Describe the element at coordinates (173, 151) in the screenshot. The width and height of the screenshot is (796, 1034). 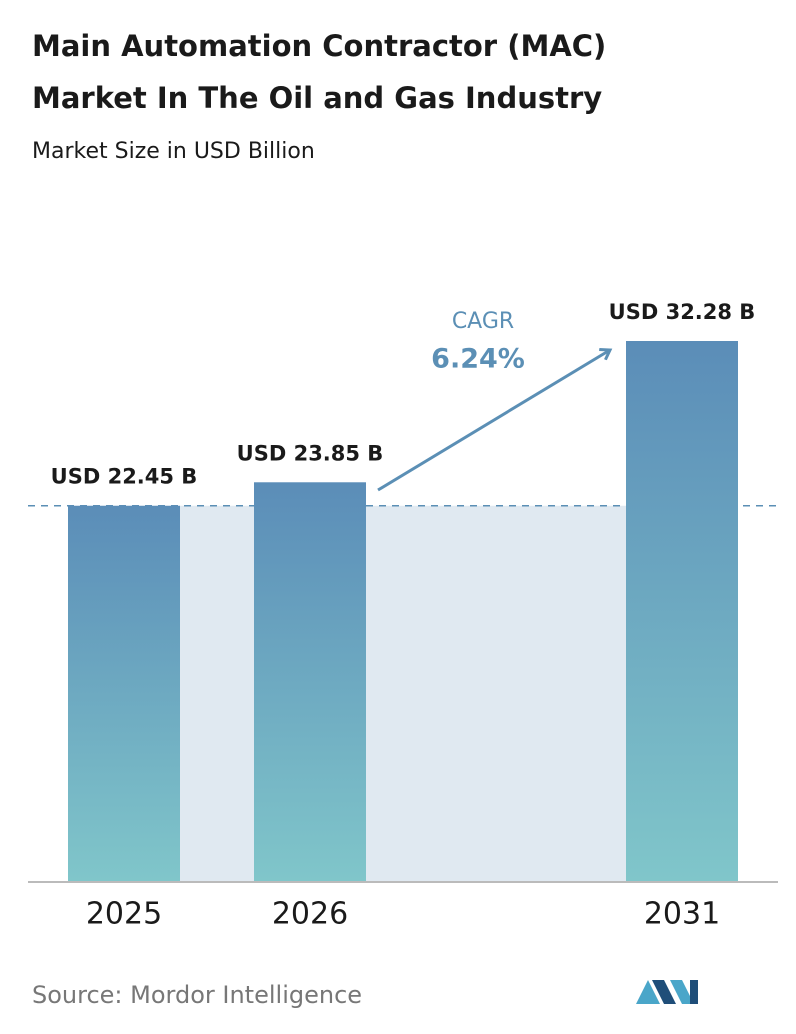
I see `chart-subtitle: Market Size in USD Billion` at that location.